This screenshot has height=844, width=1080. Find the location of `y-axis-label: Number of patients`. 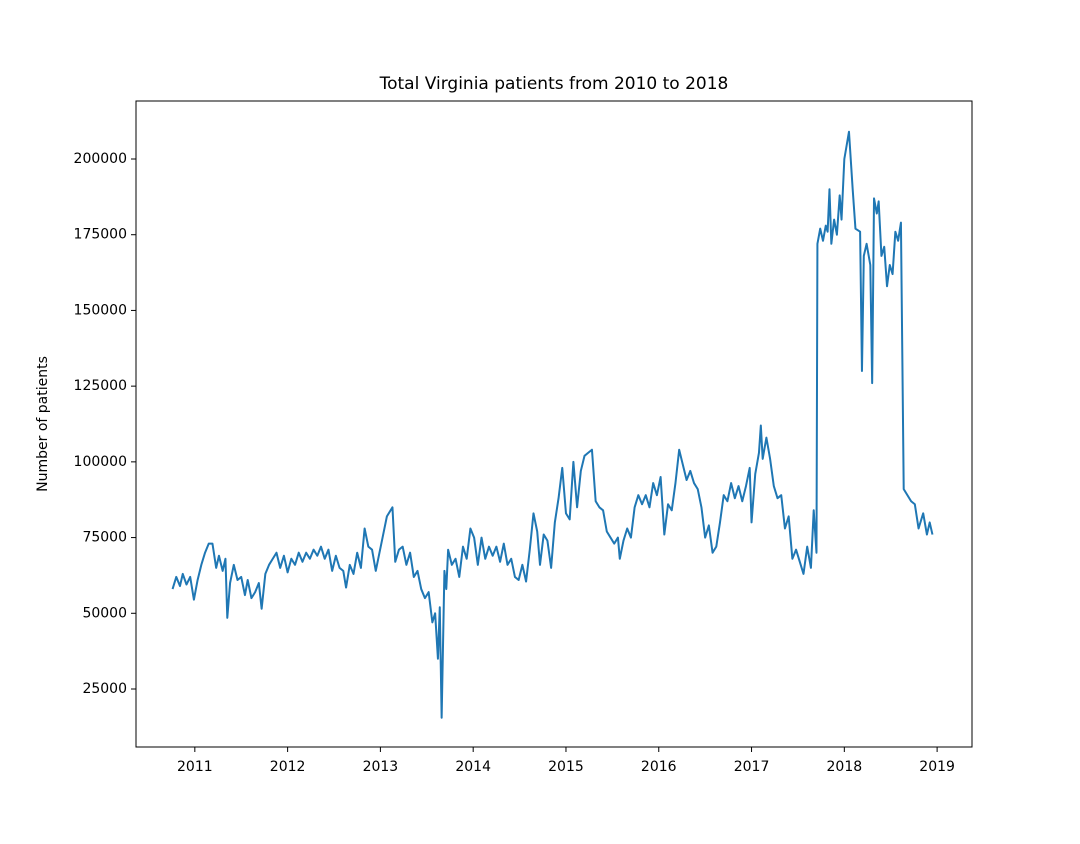

y-axis-label: Number of patients is located at coordinates (43, 424).